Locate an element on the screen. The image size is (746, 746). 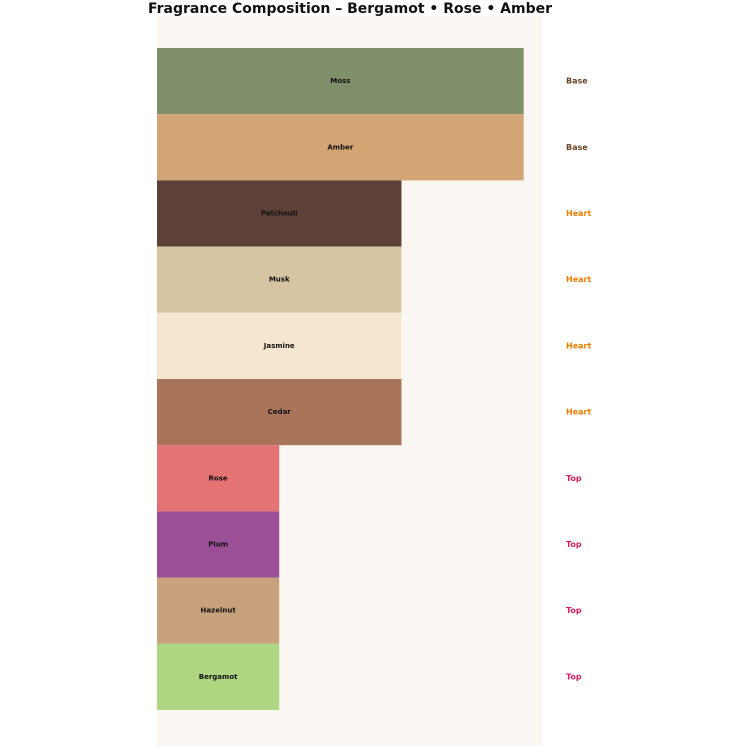
bar-label: Plum is located at coordinates (218, 545).